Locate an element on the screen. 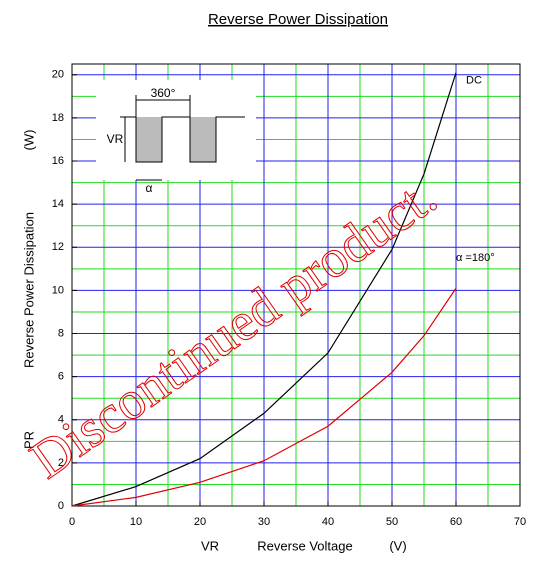 The image size is (533, 564). x-axis-label: Reverse Voltage is located at coordinates (304, 545).